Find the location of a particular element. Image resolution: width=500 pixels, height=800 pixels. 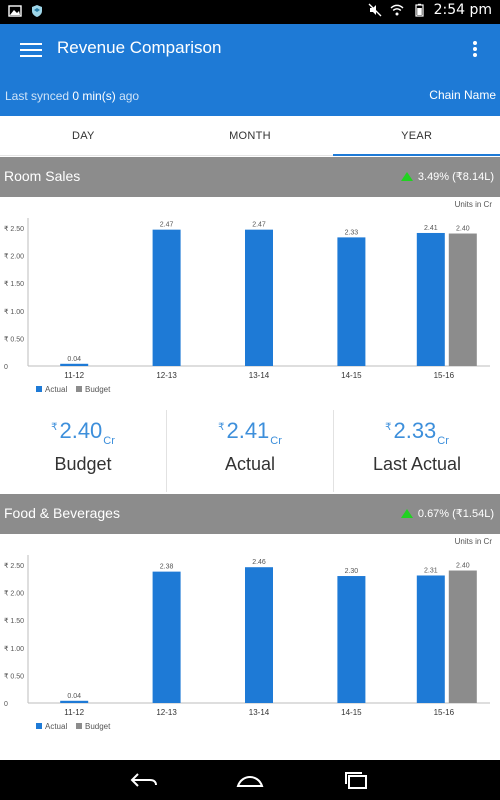

system-nav-bar is located at coordinates (250, 780).